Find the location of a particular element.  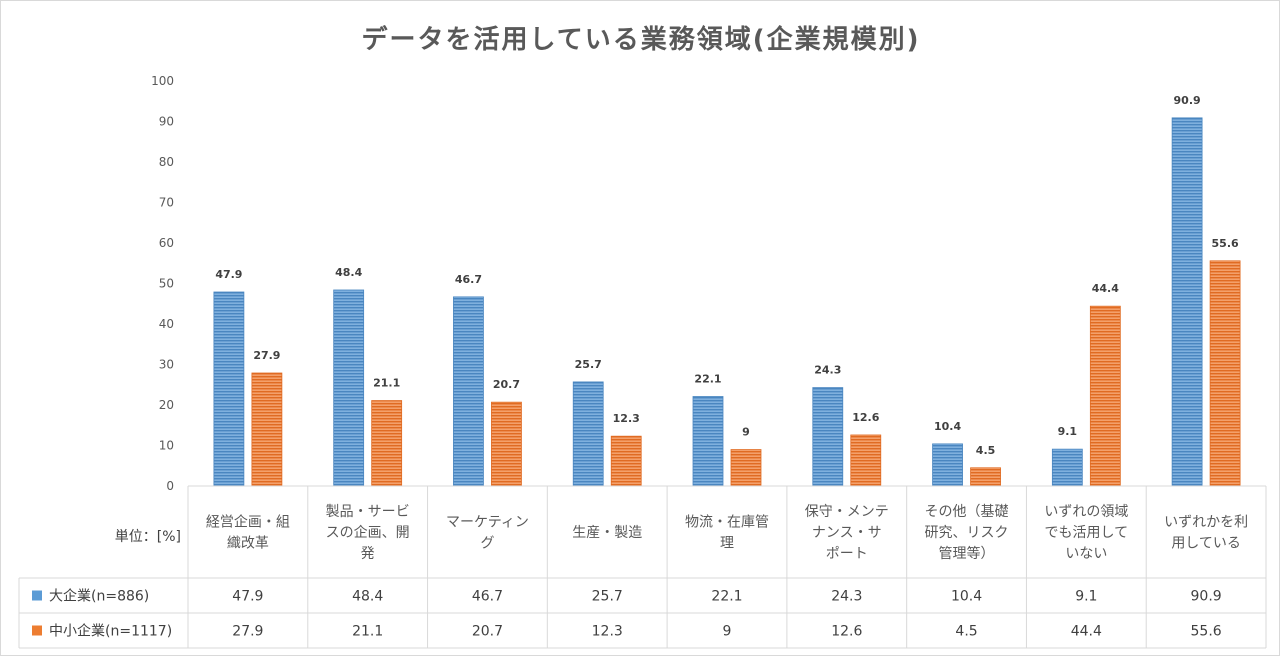

data-label: 25.7 is located at coordinates (588, 364).